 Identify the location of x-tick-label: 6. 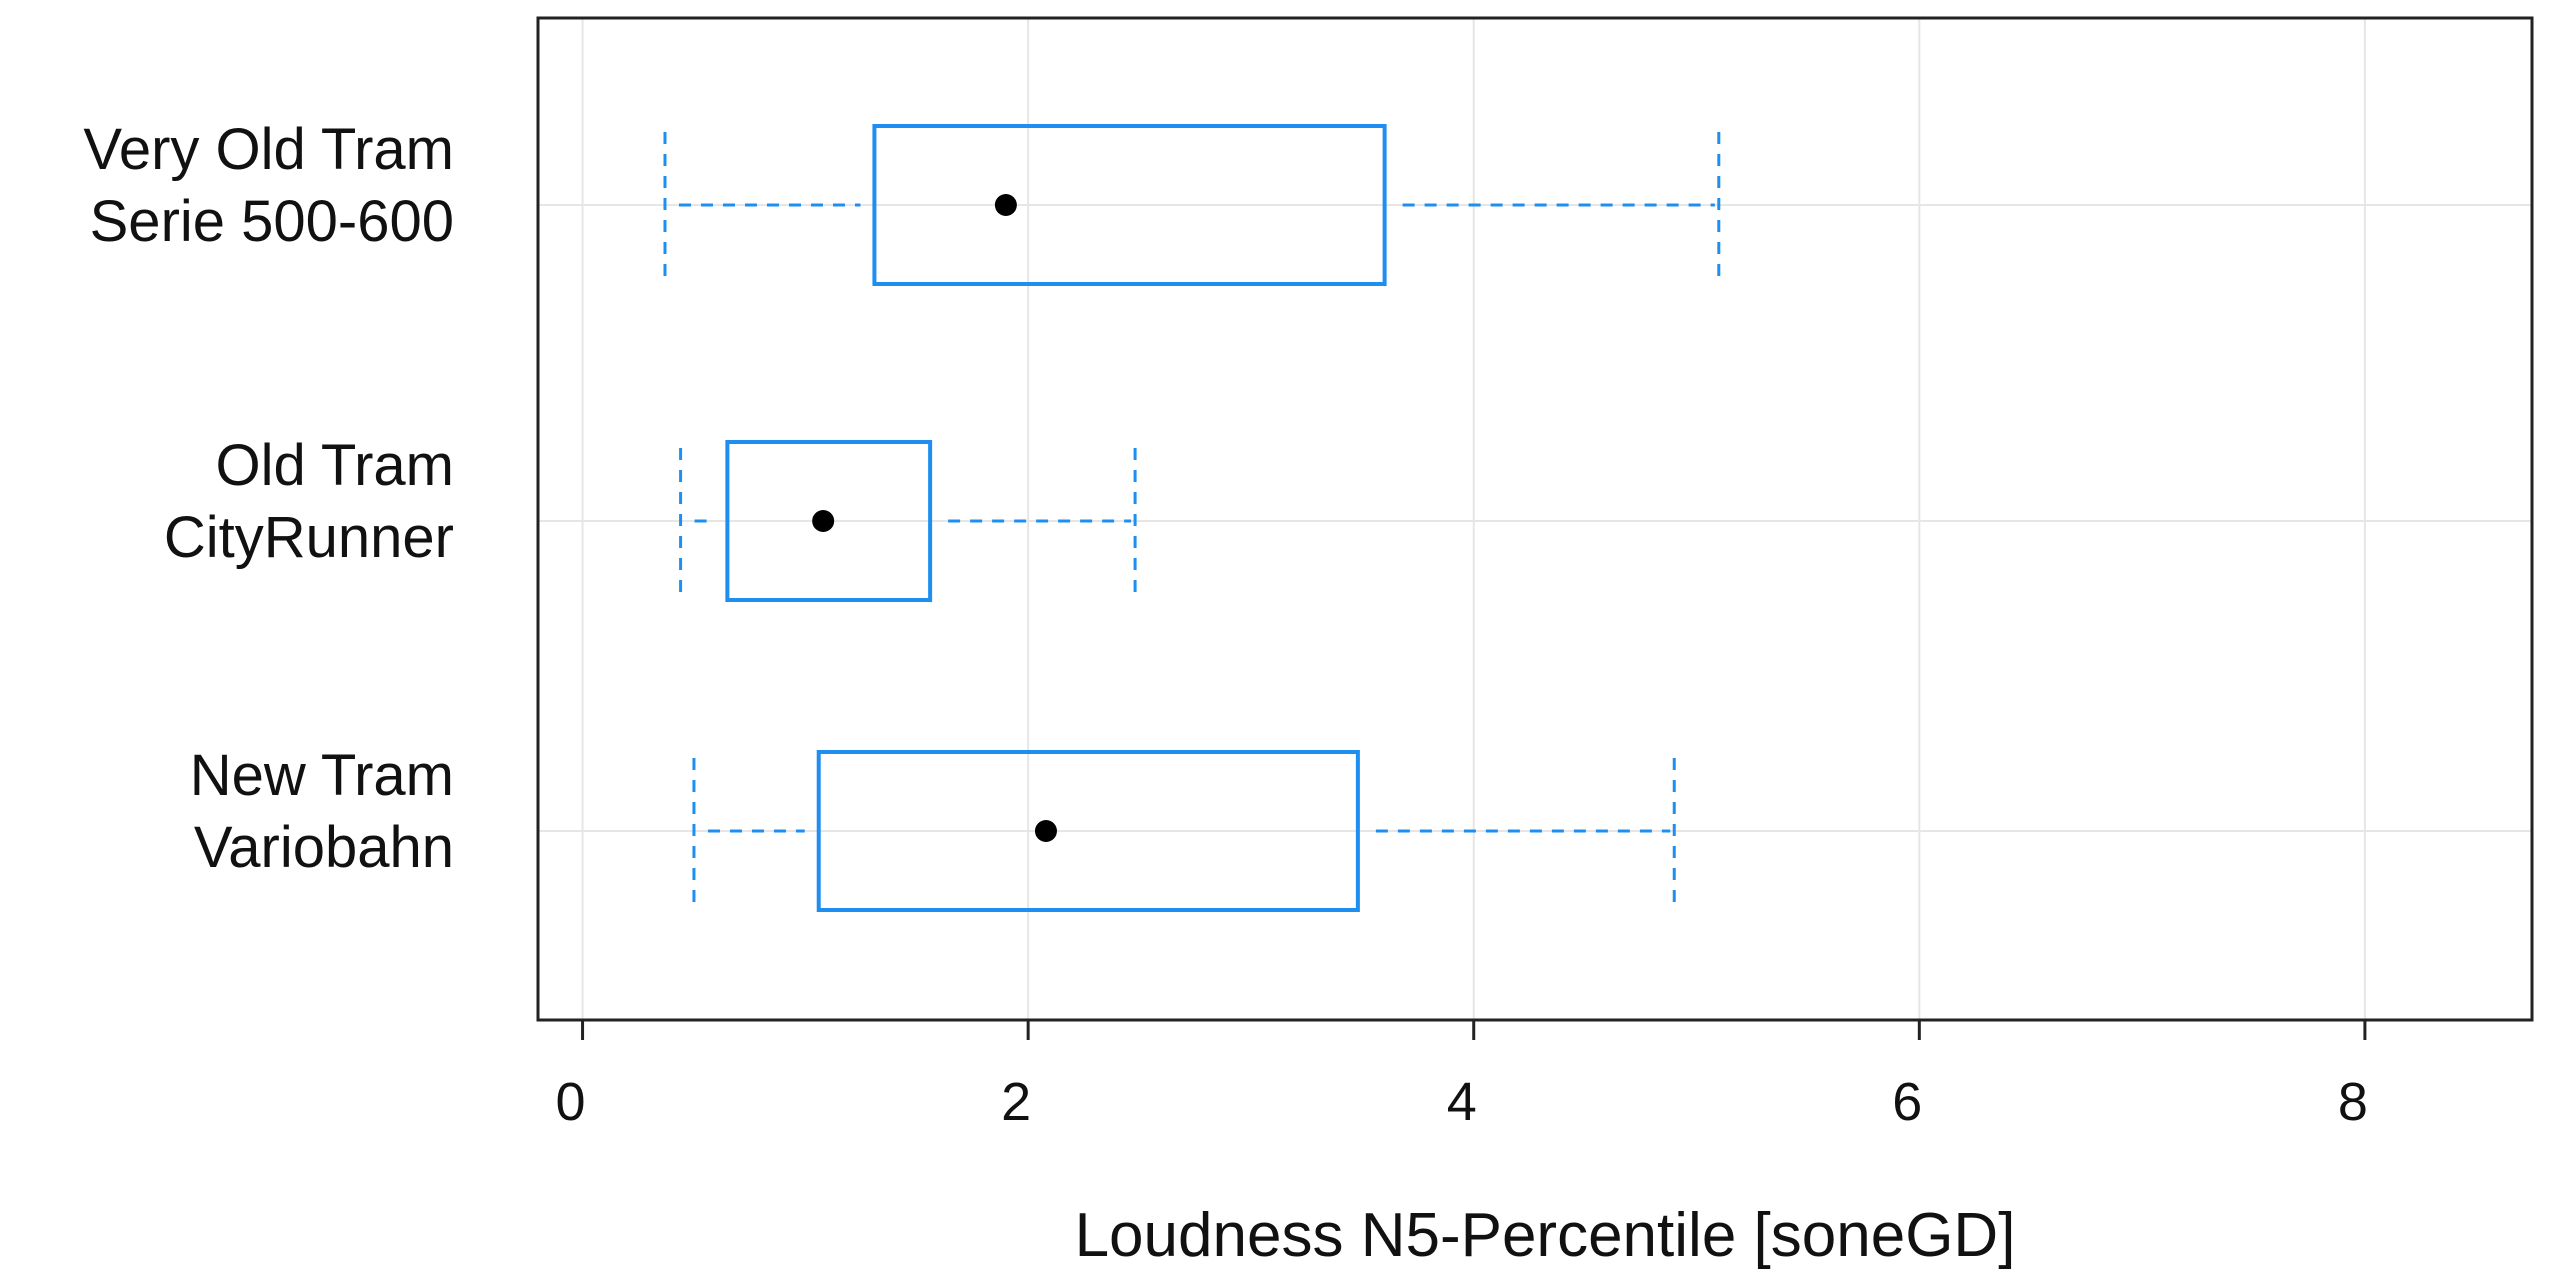
(1907, 1102).